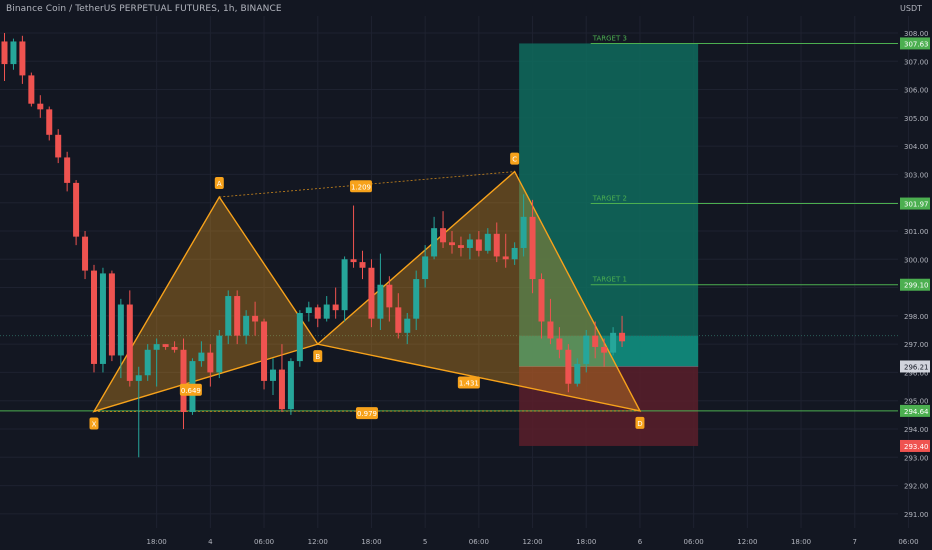 Image resolution: width=932 pixels, height=550 pixels. I want to click on loss-zone, so click(609, 406).